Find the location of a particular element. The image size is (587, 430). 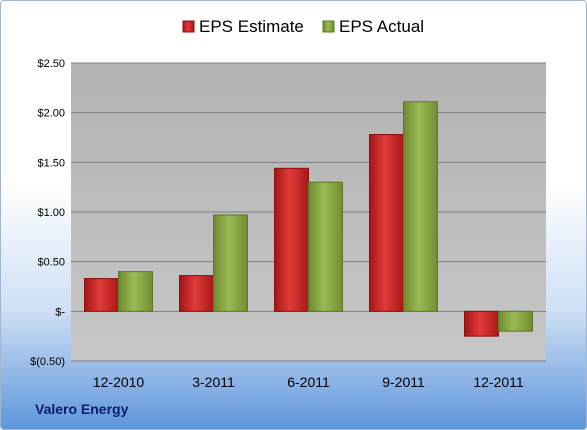

x-tick-label: 9-2011 is located at coordinates (403, 382).